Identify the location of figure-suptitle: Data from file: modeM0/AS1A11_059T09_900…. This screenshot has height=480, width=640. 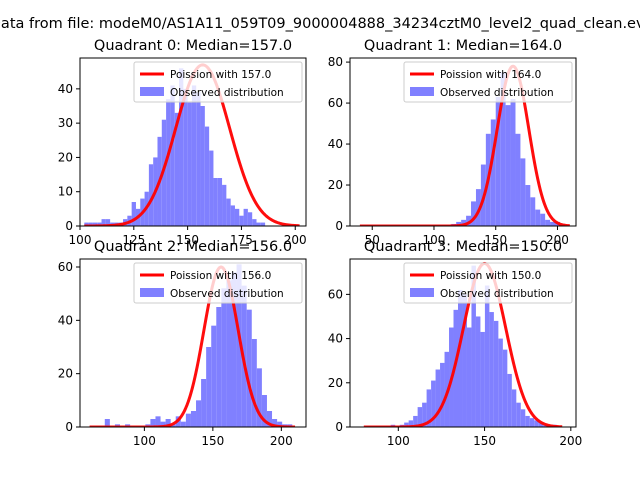
(320, 24).